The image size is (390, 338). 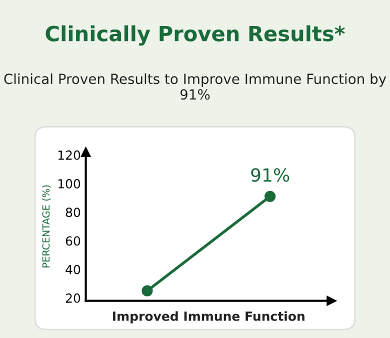 I want to click on y-tick-label: 40, so click(x=73, y=269).